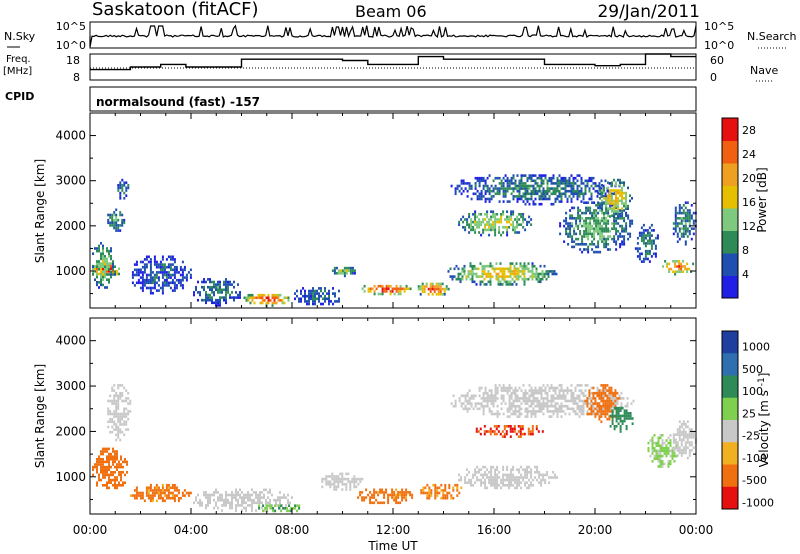 This screenshot has height=554, width=800. What do you see at coordinates (70, 271) in the screenshot?
I see `y-tick-label: 1000` at bounding box center [70, 271].